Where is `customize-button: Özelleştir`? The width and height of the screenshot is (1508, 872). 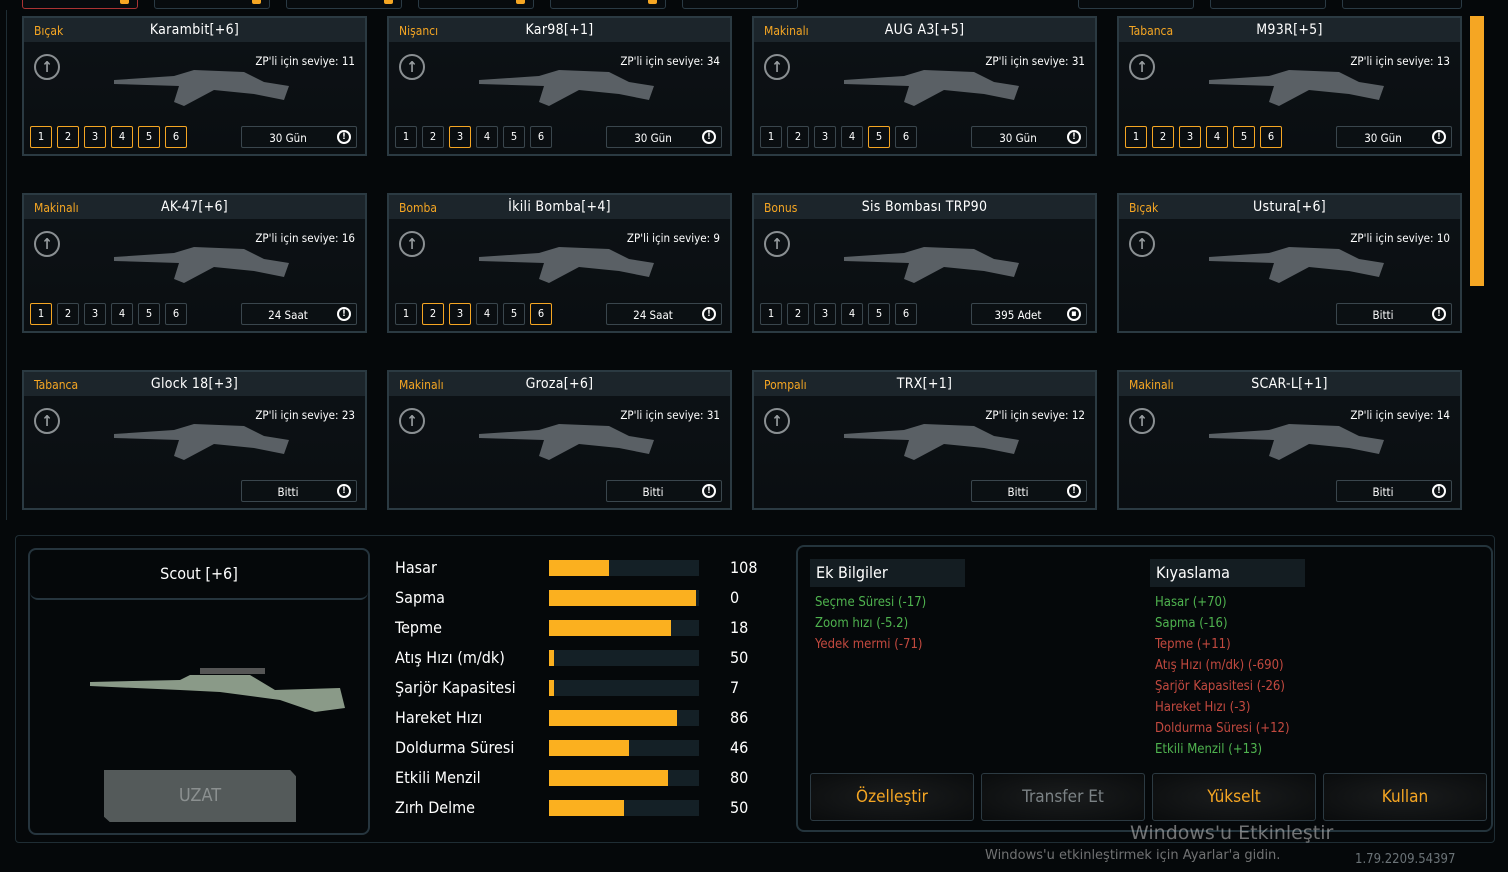
customize-button: Özelleştir is located at coordinates (892, 797).